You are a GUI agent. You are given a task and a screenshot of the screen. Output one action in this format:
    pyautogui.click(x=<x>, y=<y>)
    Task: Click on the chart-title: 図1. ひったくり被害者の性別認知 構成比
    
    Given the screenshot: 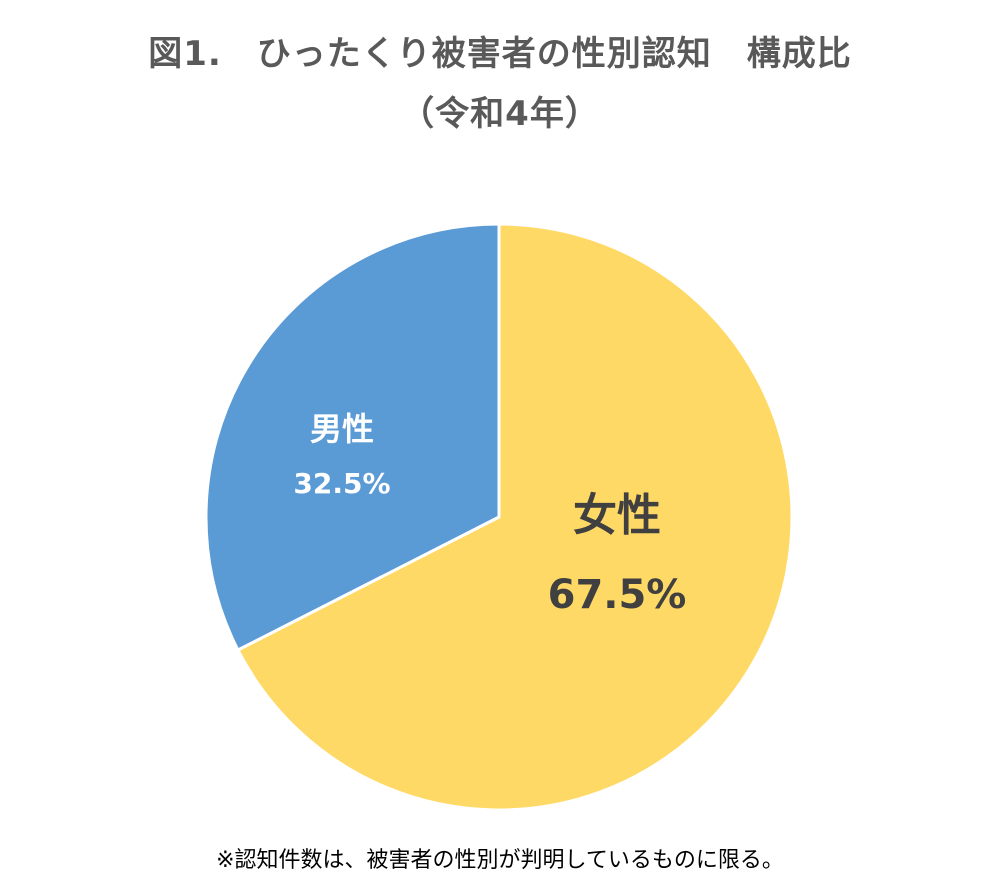 What is the action you would take?
    pyautogui.click(x=500, y=54)
    